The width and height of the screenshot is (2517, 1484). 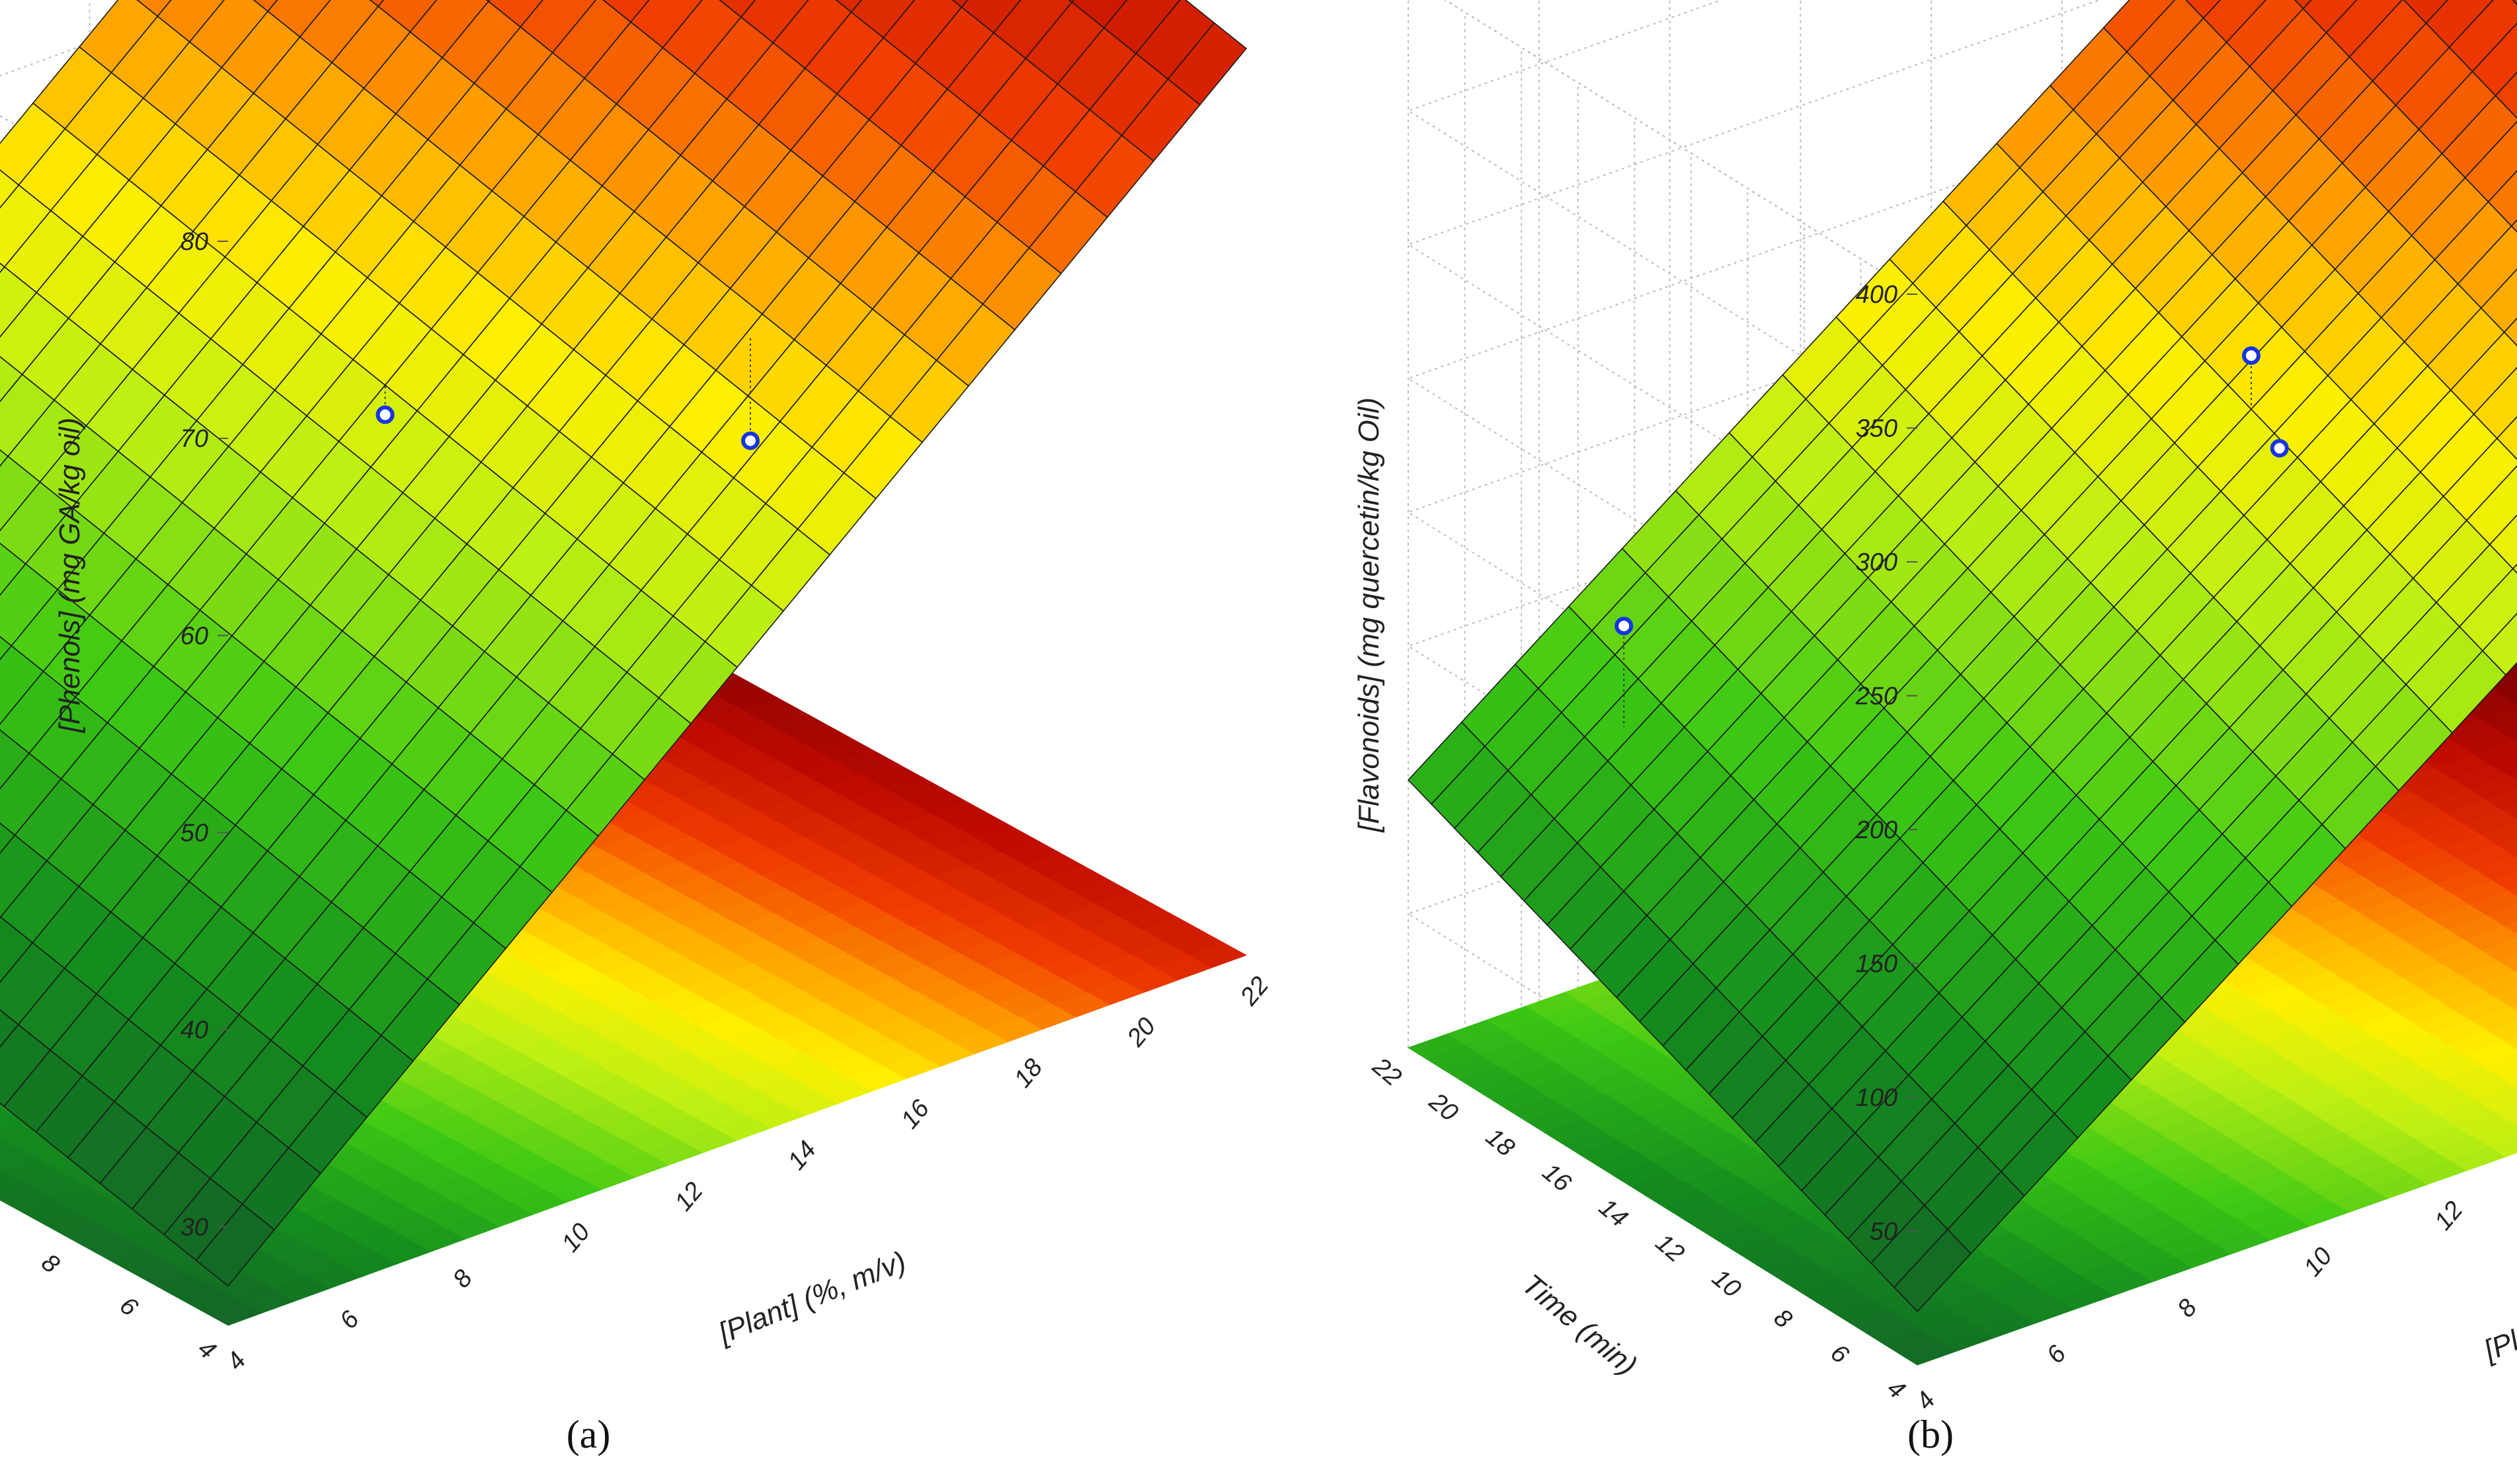 What do you see at coordinates (194, 636) in the screenshot?
I see `z-tick-label: 60` at bounding box center [194, 636].